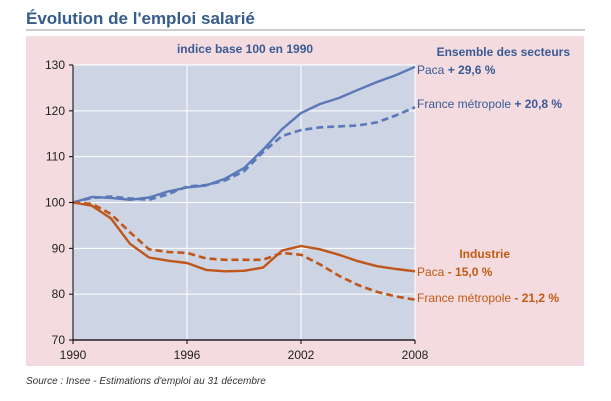 This screenshot has width=611, height=401. I want to click on y-tick-label: 100, so click(55, 203).